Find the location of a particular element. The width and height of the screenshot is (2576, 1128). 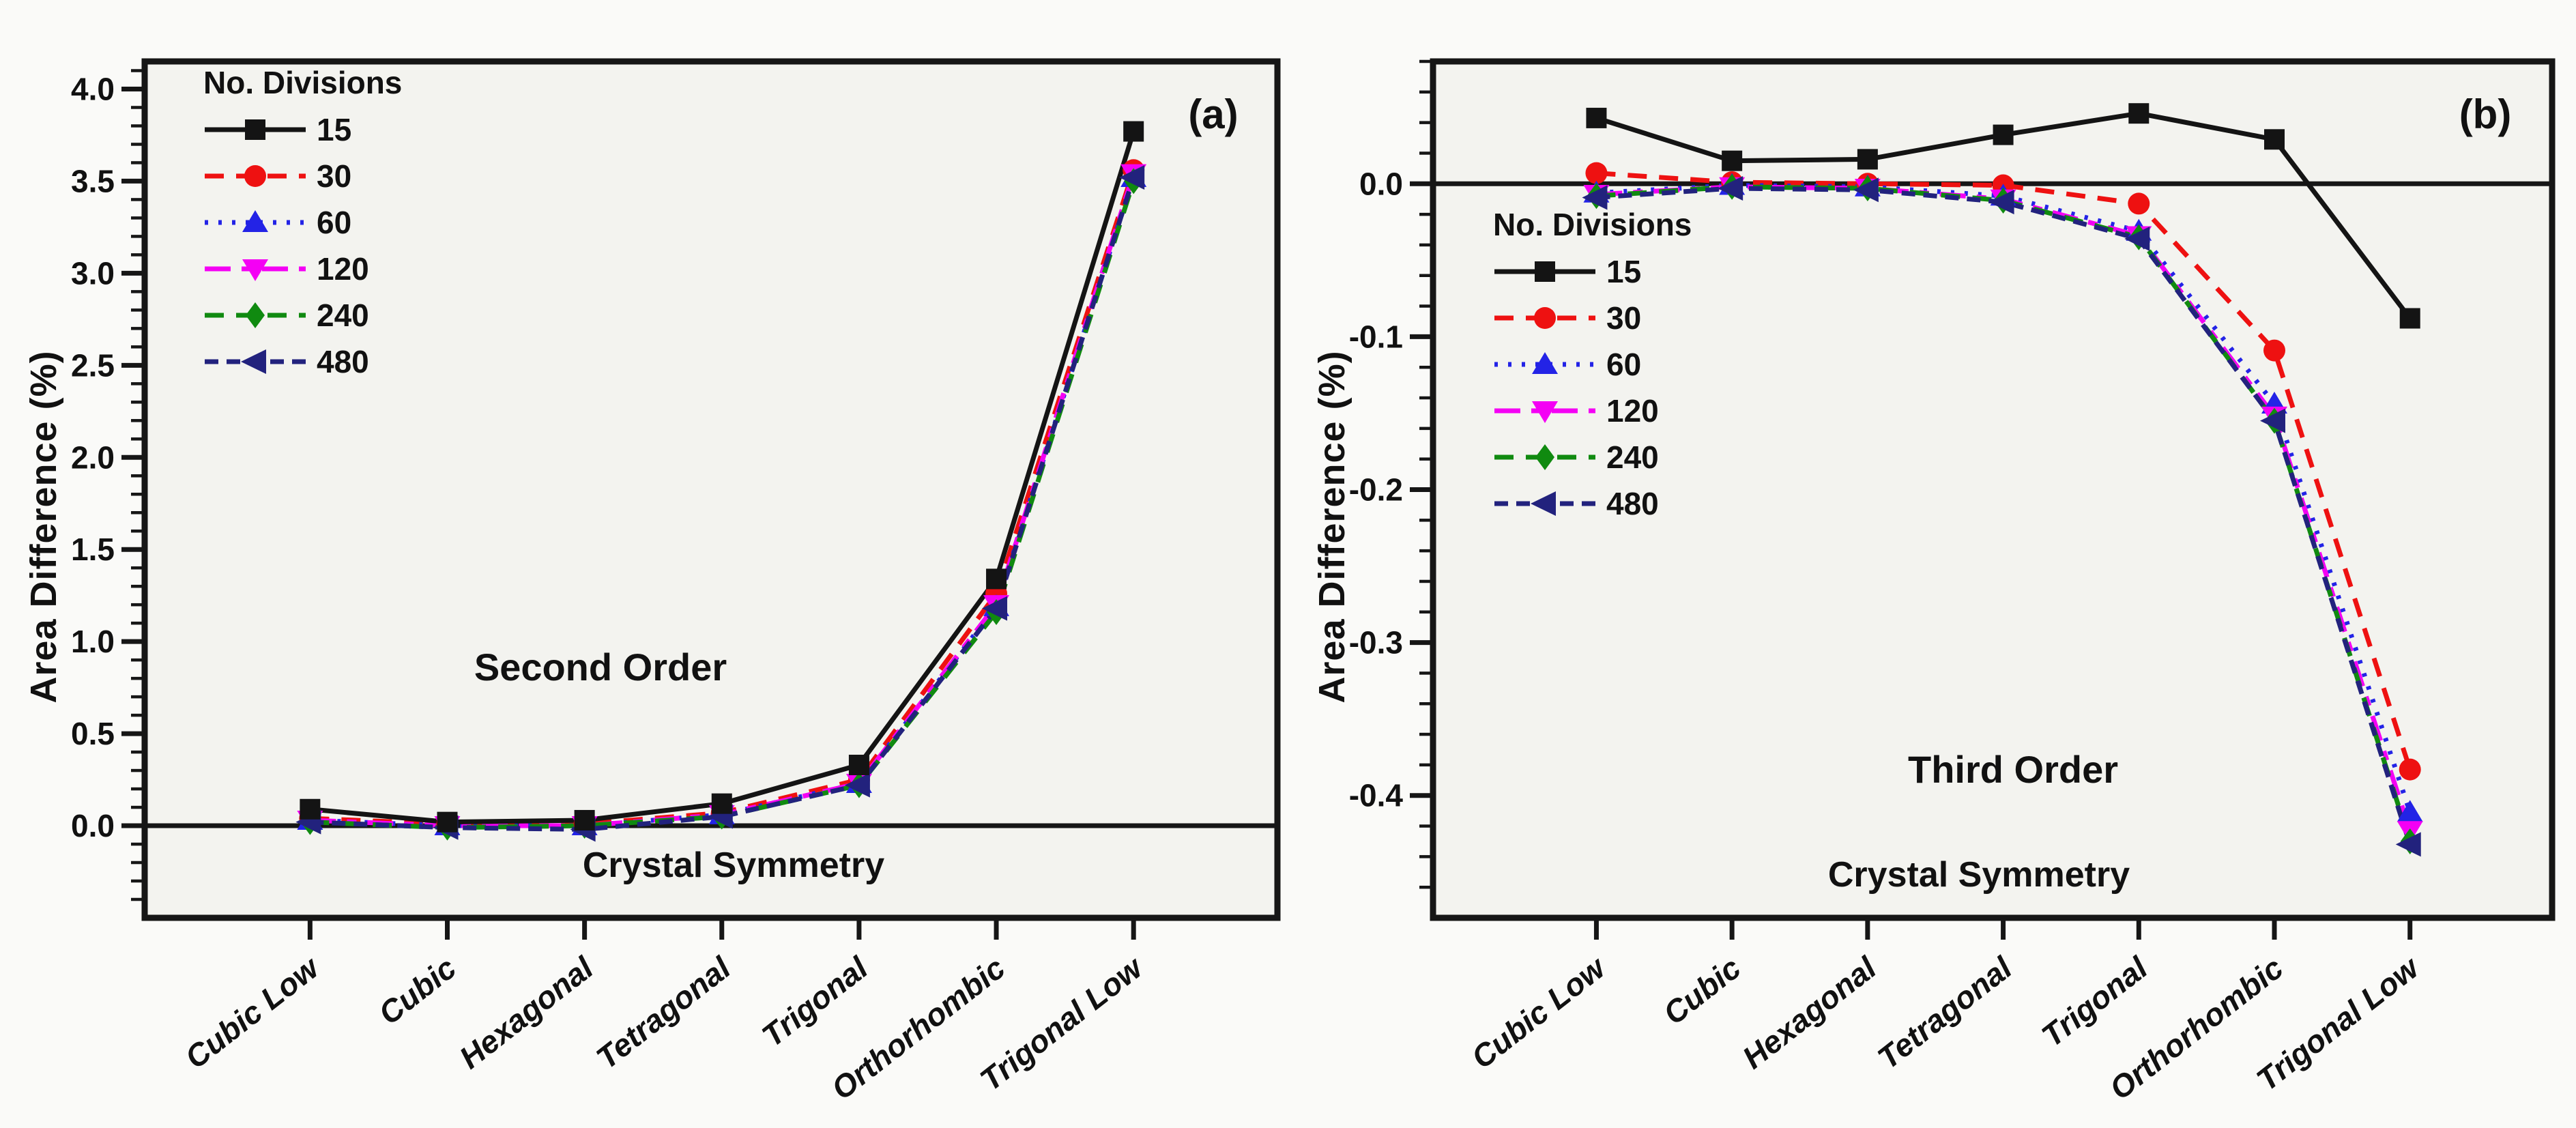

legend-entry-label: 15 is located at coordinates (1623, 271).